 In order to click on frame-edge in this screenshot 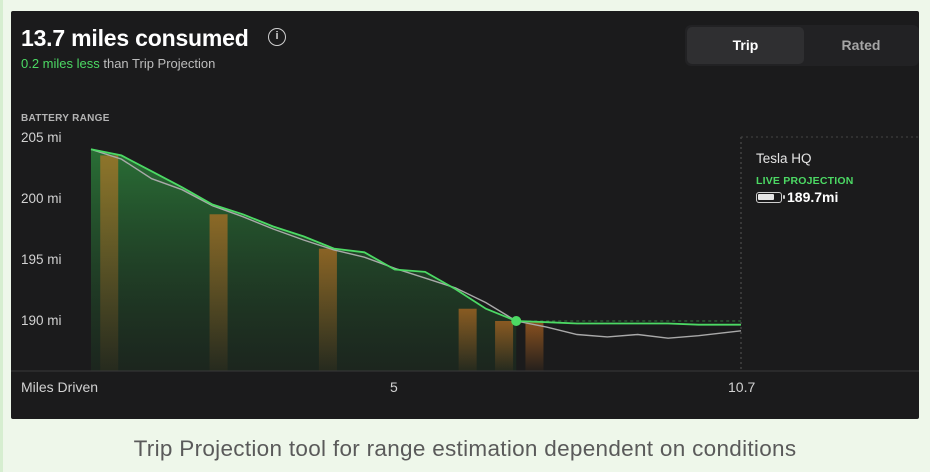, I will do `click(1, 236)`.